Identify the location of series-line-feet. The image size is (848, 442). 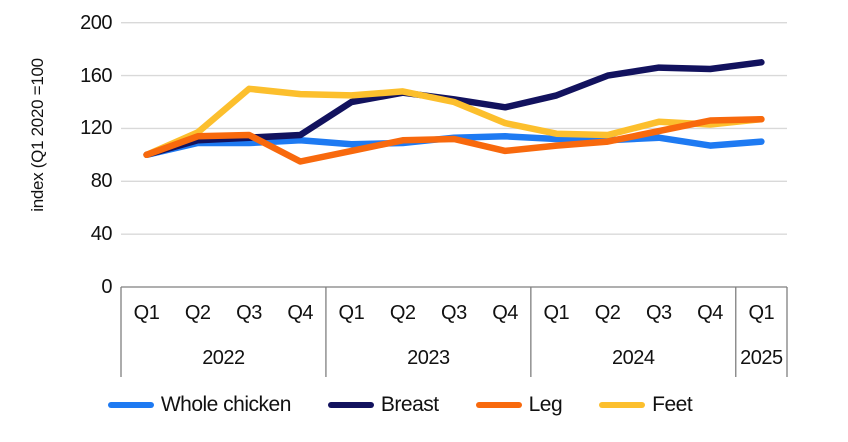
(454, 122).